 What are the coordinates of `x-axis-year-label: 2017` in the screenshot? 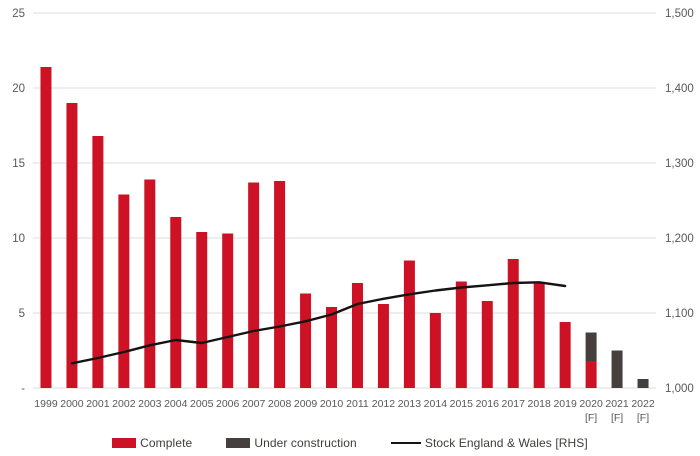 It's located at (514, 404).